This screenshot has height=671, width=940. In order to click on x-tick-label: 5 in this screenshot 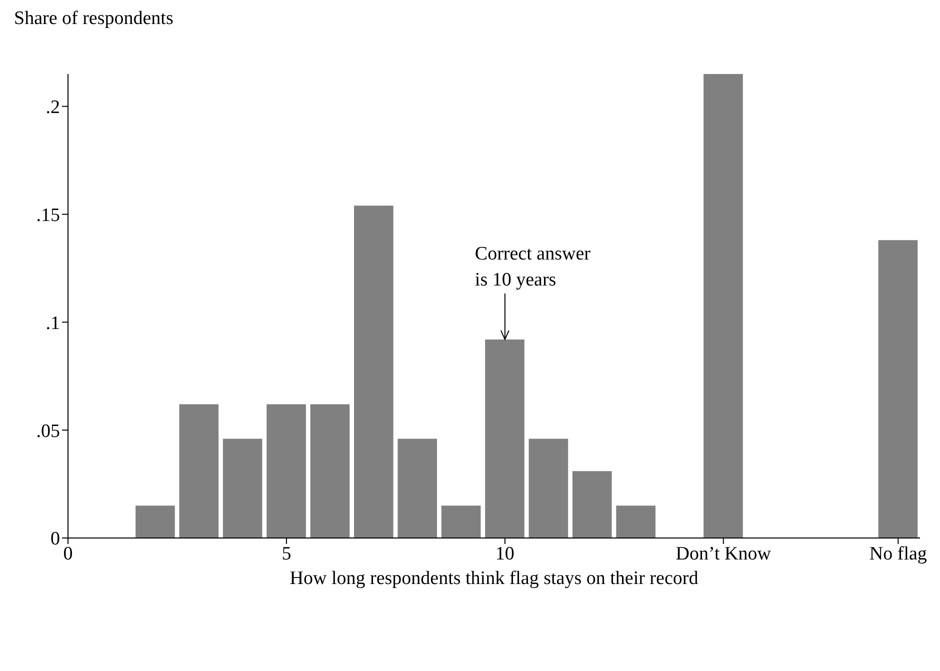, I will do `click(287, 553)`.